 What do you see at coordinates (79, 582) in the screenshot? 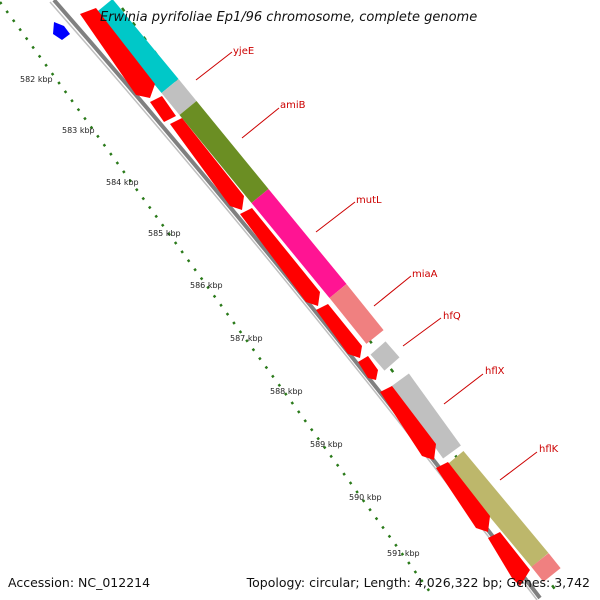
I see `accession-label: Accession: NC_012214` at bounding box center [79, 582].